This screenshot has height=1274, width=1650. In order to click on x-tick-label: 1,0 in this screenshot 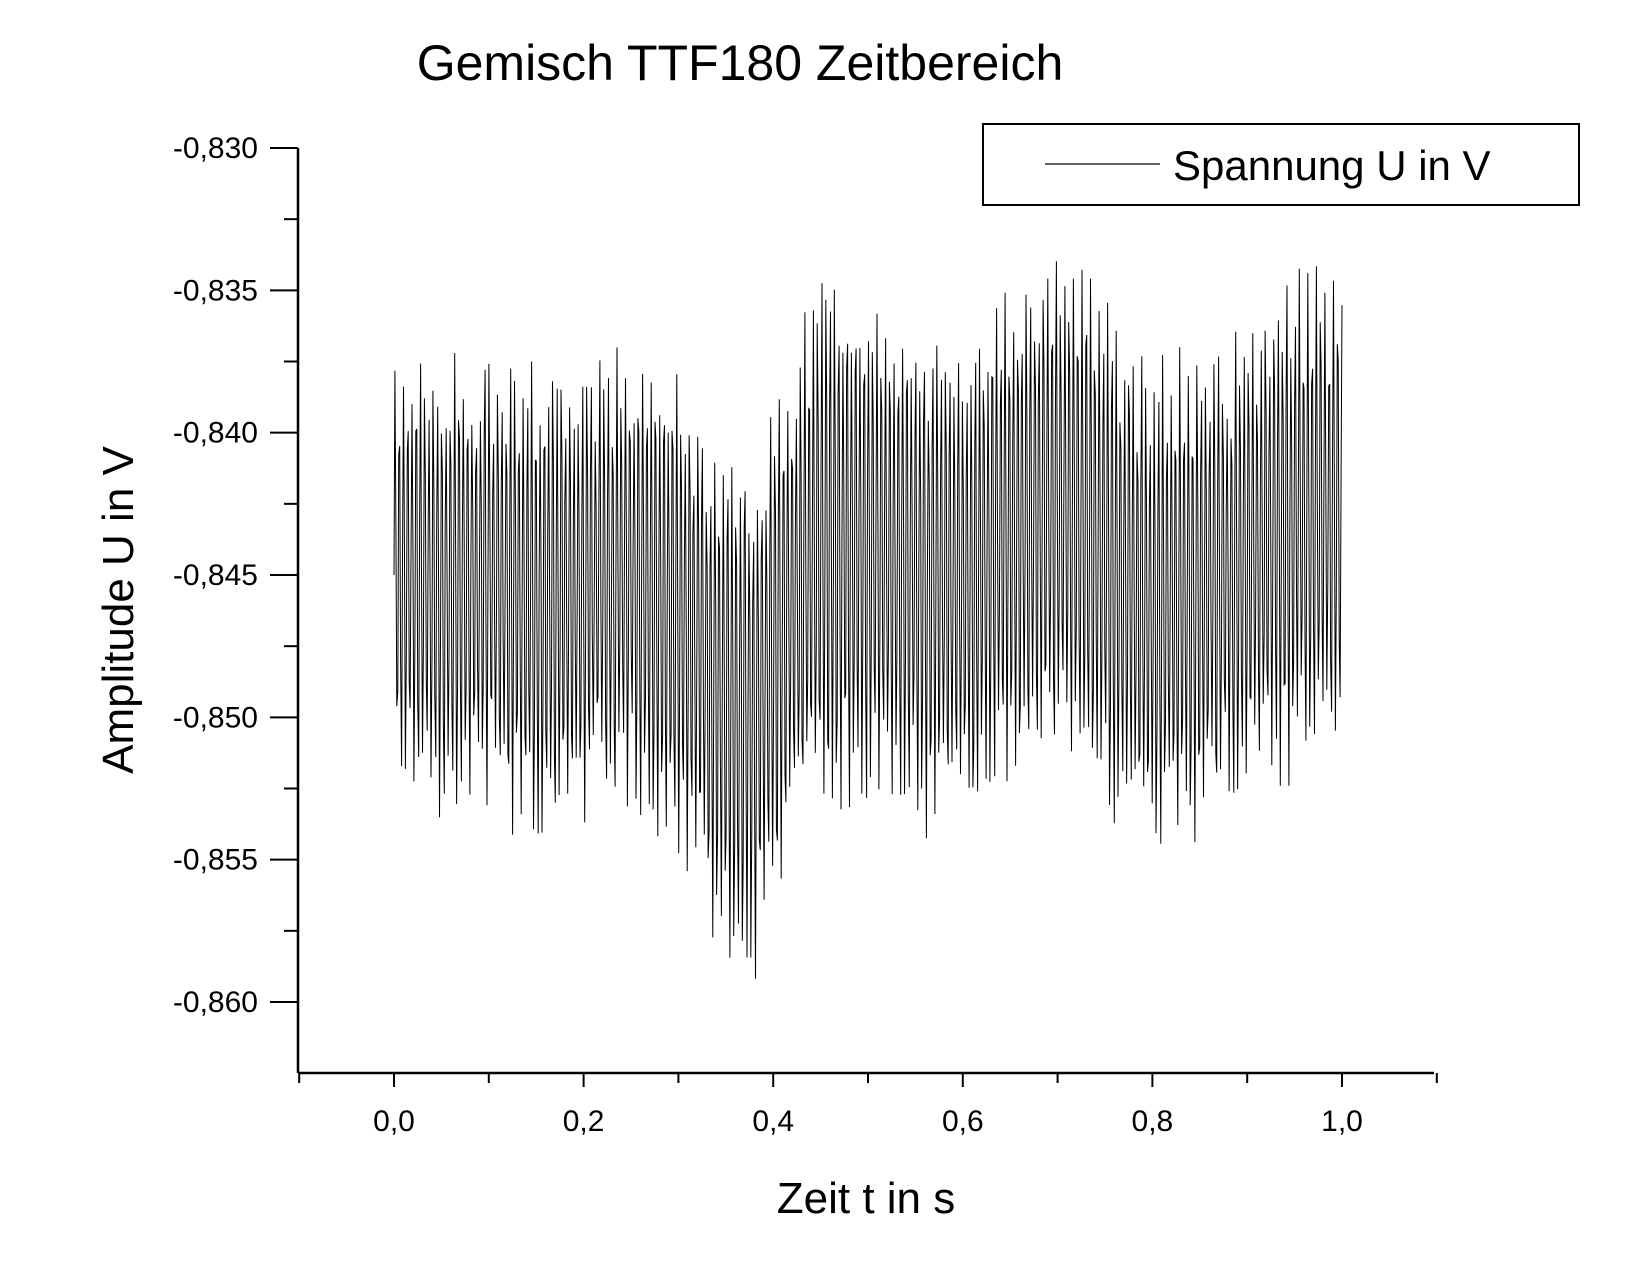, I will do `click(1342, 1121)`.